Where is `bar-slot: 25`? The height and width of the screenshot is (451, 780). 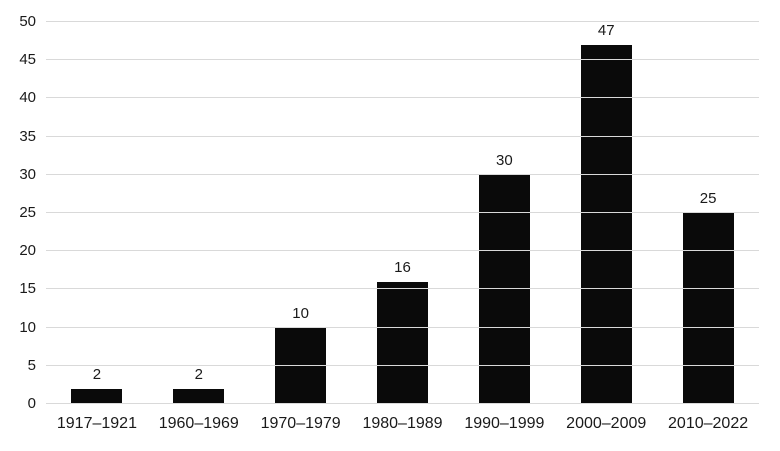
bar-slot: 25 is located at coordinates (708, 213).